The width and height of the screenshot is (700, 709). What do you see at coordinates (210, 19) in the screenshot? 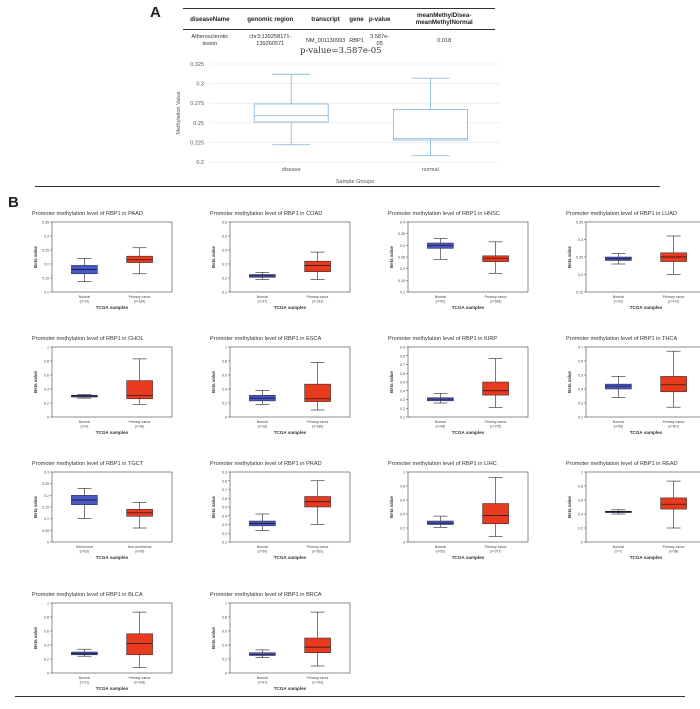
I see `header-disease-name: diseaseName` at bounding box center [210, 19].